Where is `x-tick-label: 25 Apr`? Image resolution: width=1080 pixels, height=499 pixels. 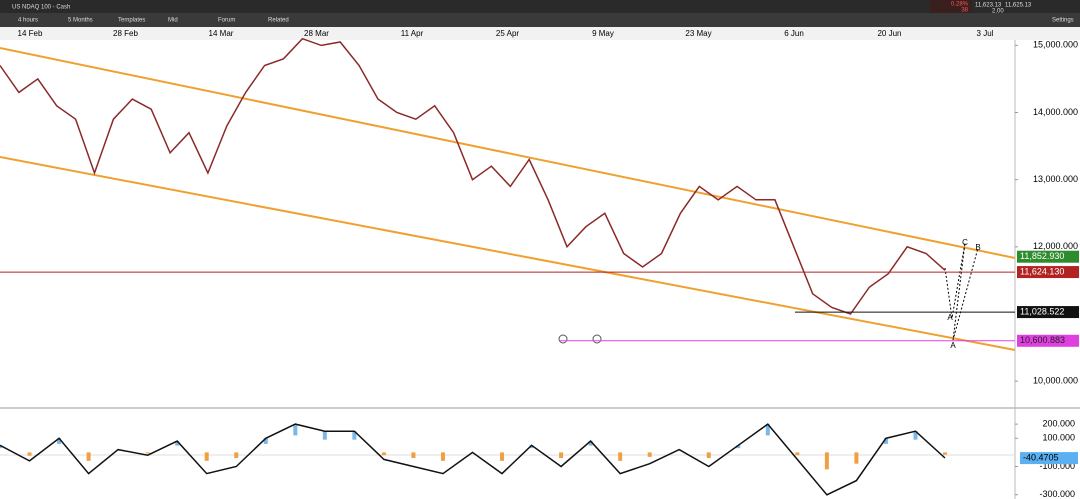 x-tick-label: 25 Apr is located at coordinates (507, 33).